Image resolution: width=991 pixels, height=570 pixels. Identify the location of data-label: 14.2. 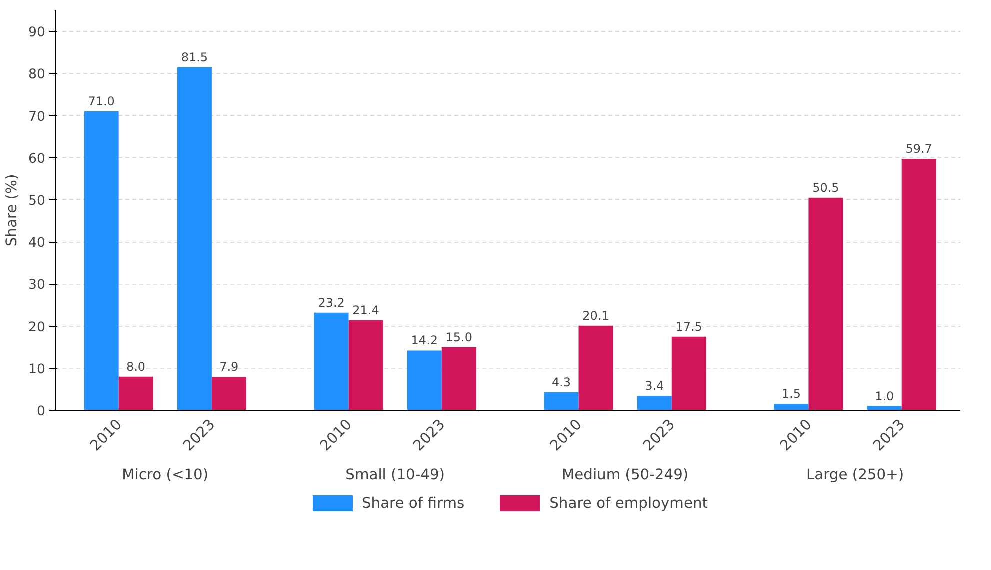
(424, 341).